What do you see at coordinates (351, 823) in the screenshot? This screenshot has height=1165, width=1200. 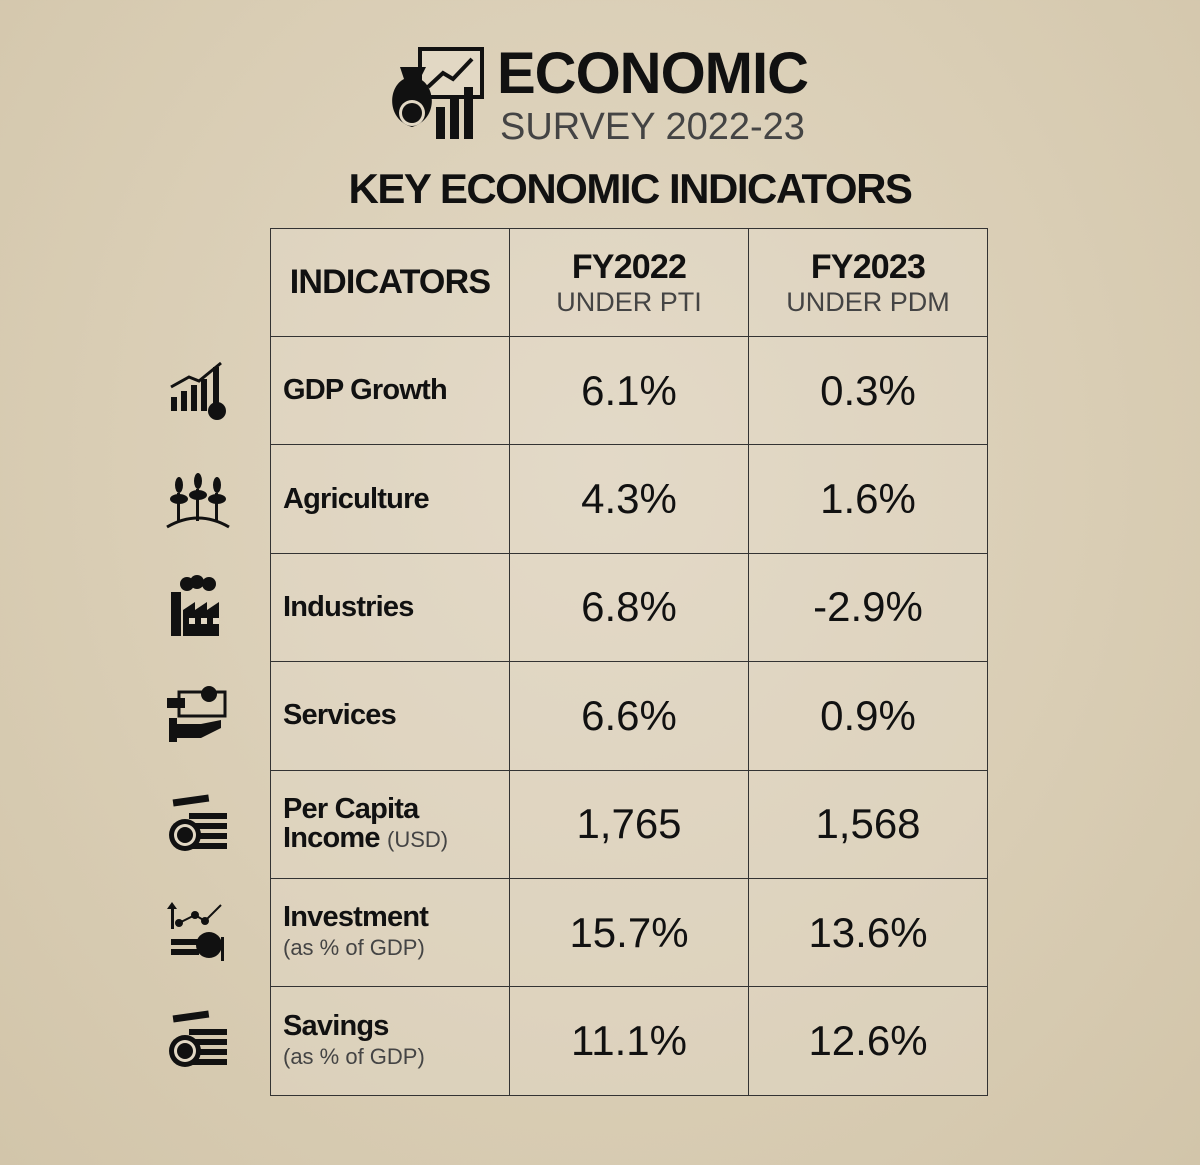 I see `indicator-name: Per Capita Income` at bounding box center [351, 823].